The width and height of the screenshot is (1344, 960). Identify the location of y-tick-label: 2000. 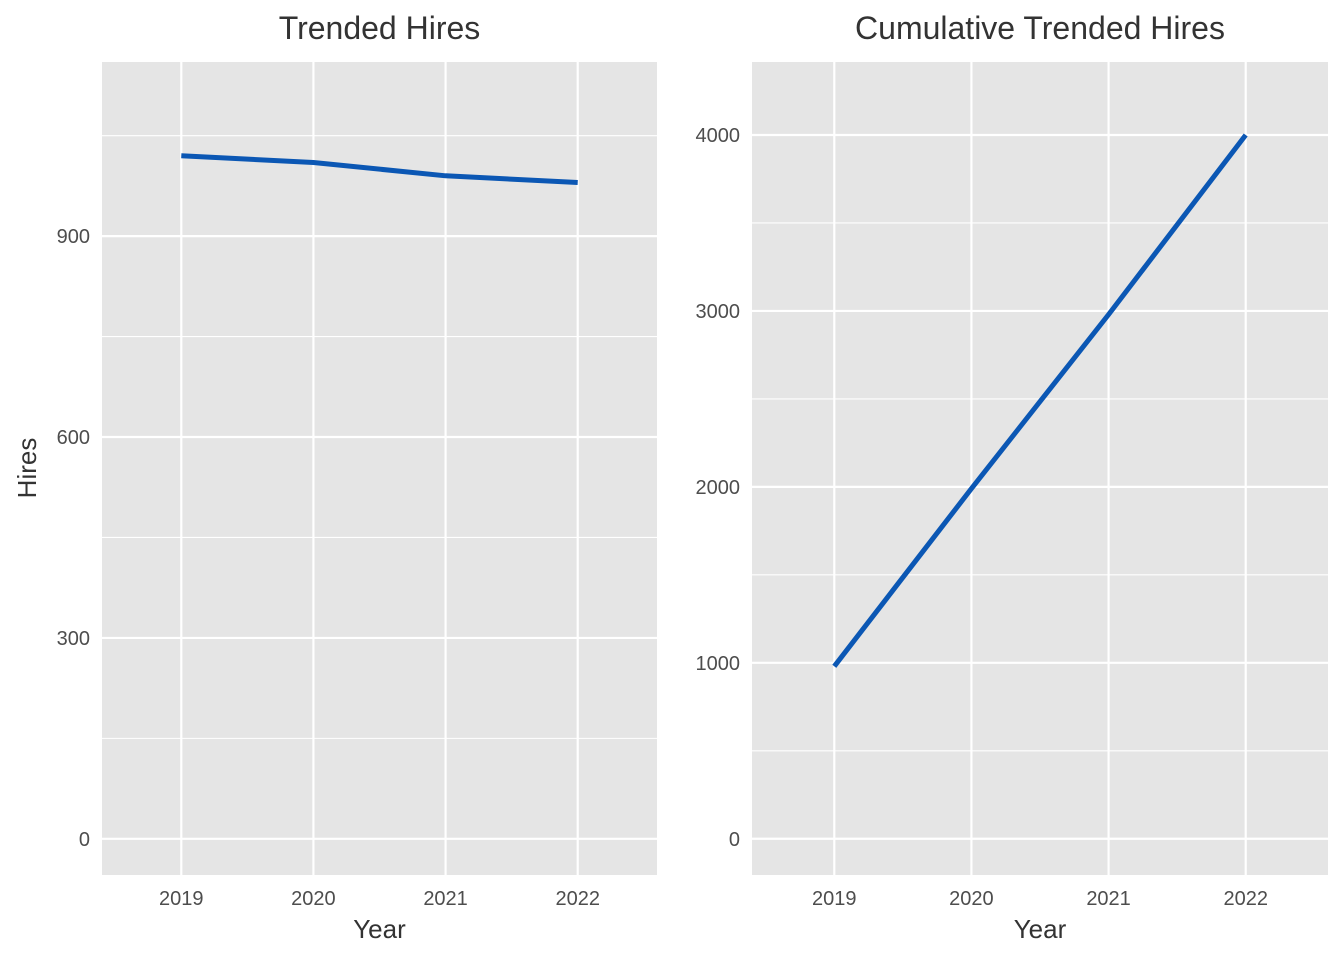
(718, 488).